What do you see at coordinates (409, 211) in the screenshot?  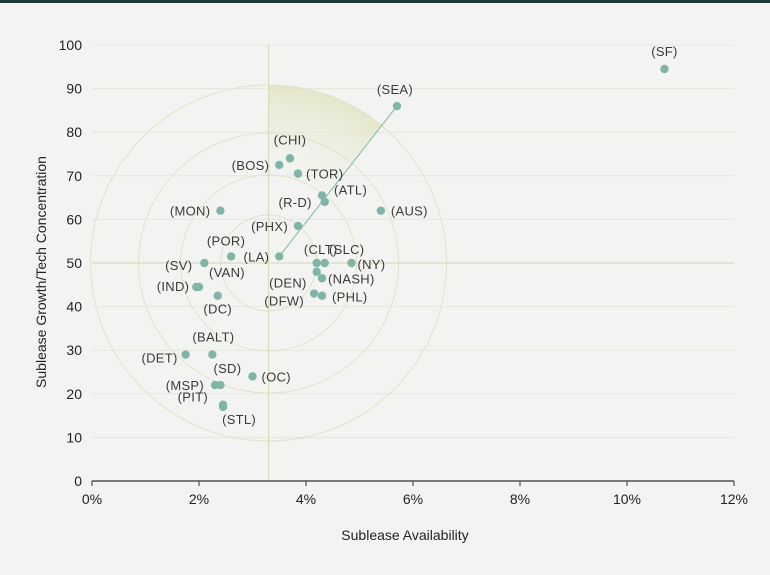 I see `point-label: (AUS)` at bounding box center [409, 211].